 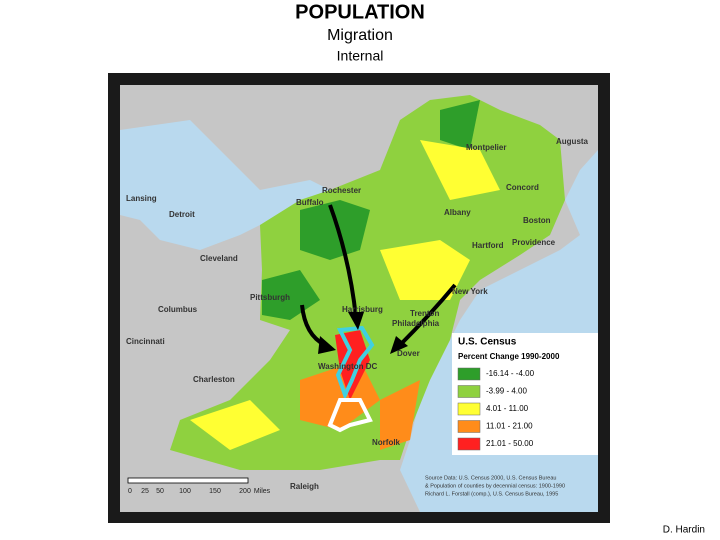 What do you see at coordinates (684, 530) in the screenshot?
I see `credit: D. Hardin` at bounding box center [684, 530].